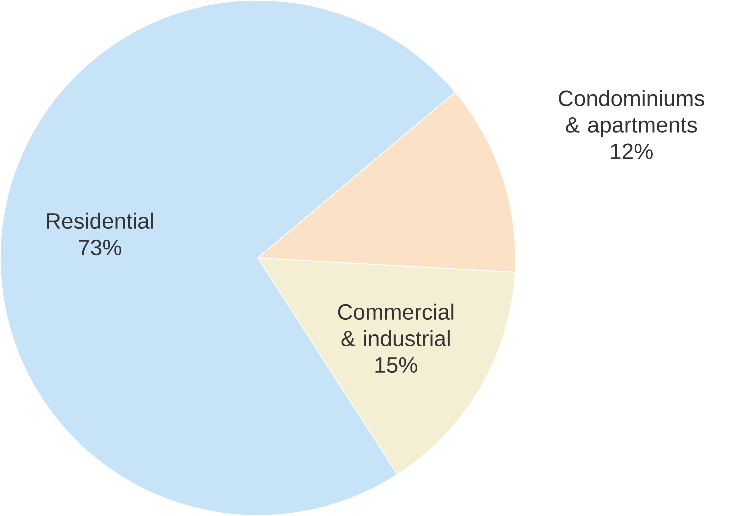 This screenshot has width=731, height=516. I want to click on slice-label: Condominiums & apartments, so click(631, 114).